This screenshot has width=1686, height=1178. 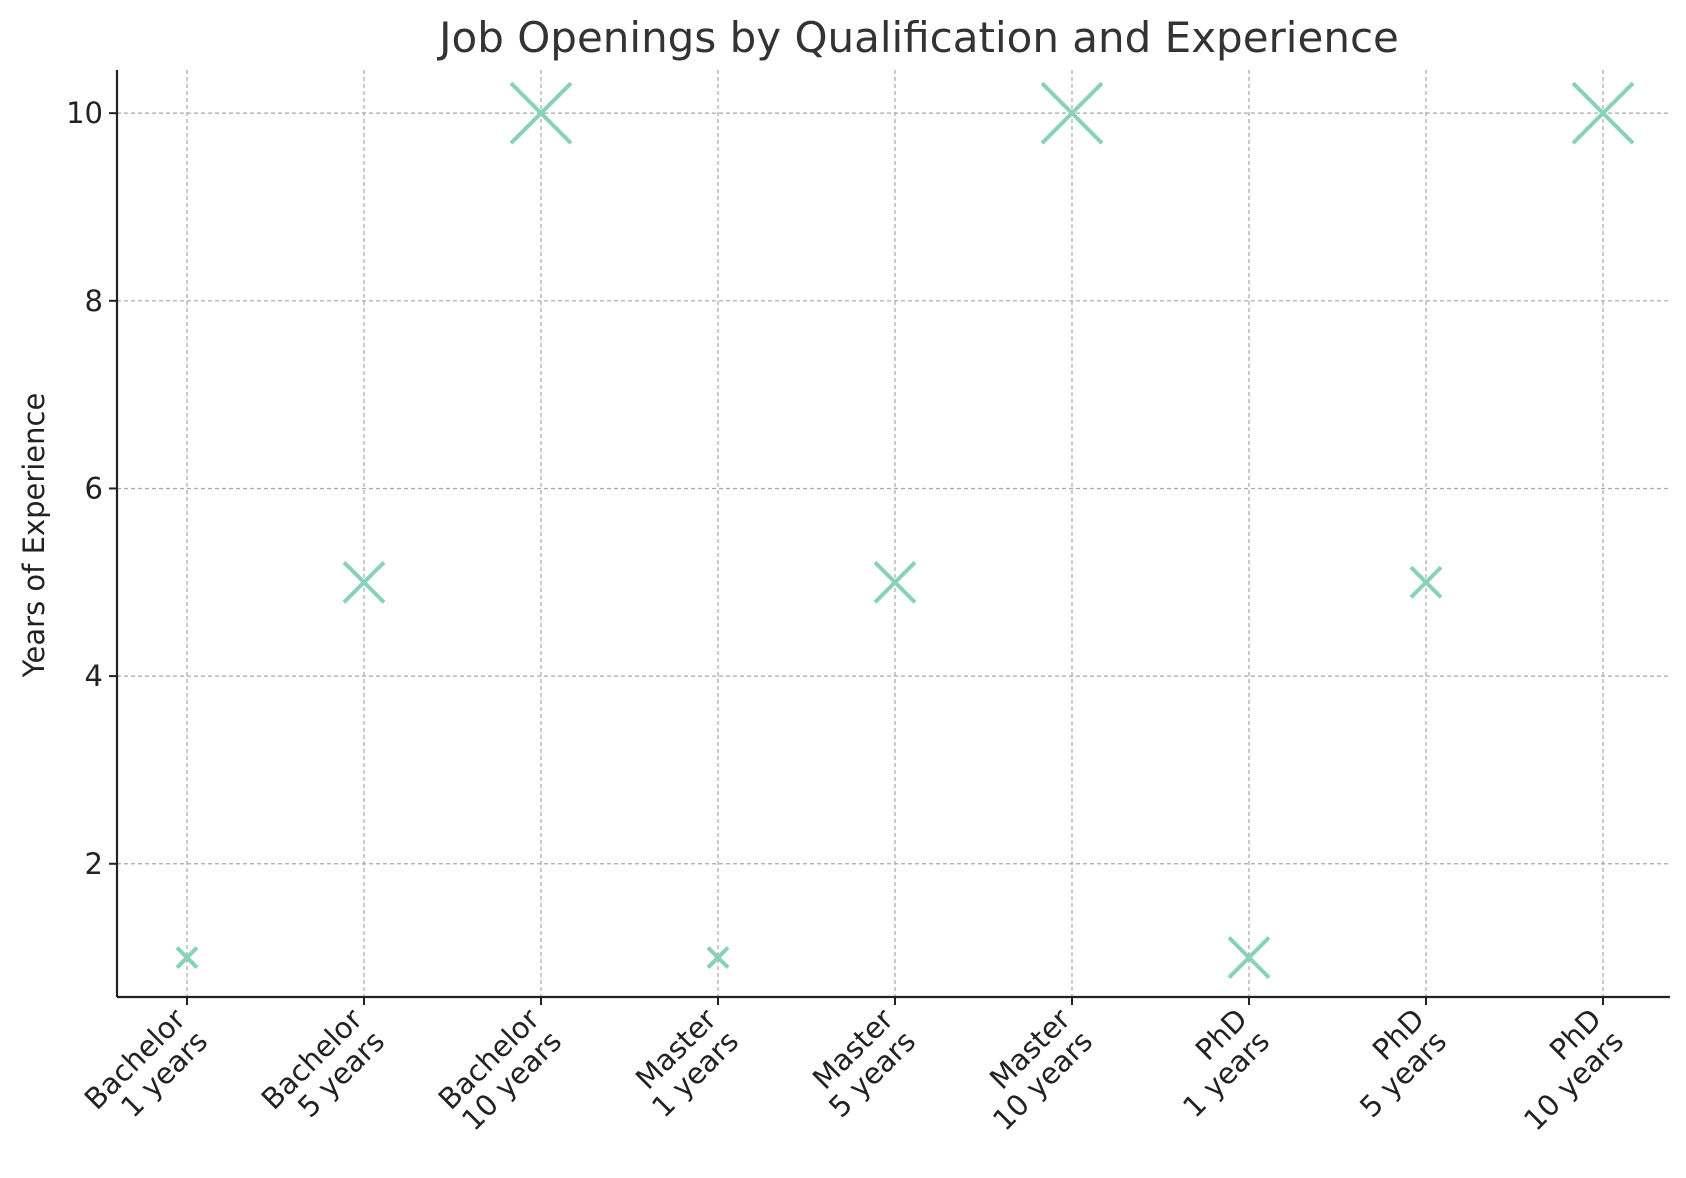 What do you see at coordinates (1392, 1063) in the screenshot?
I see `x-tick-label: PhD5 years` at bounding box center [1392, 1063].